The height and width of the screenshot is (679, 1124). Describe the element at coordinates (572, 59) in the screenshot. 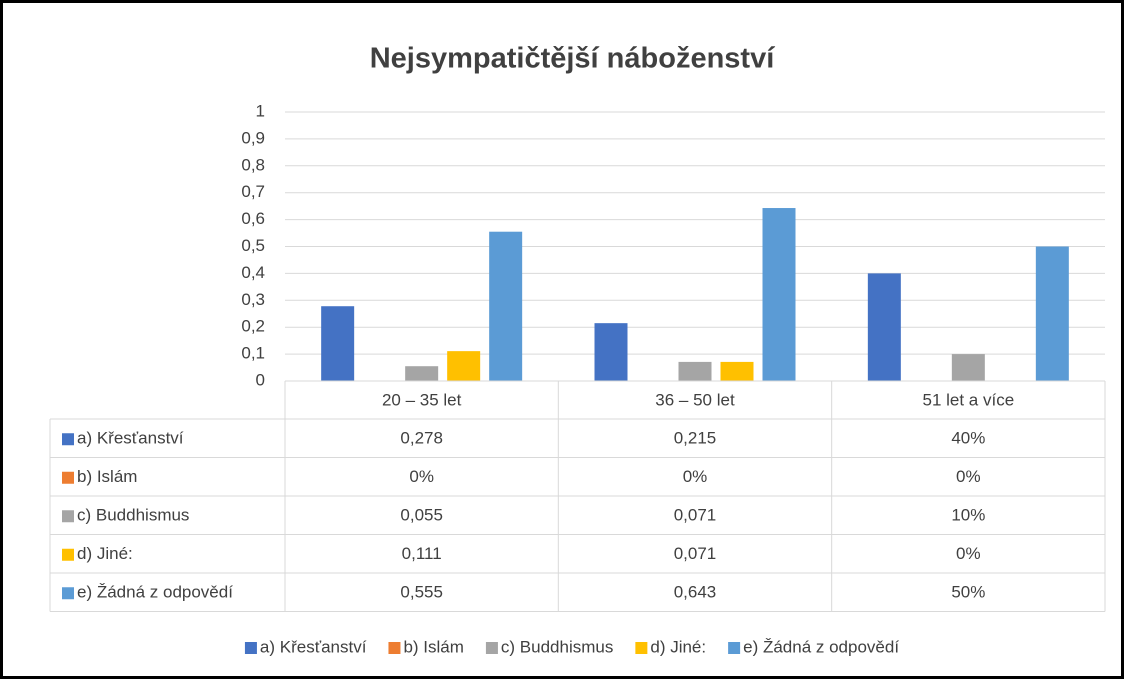

I see `chart-title: Nejsympatičtější náboženství` at that location.